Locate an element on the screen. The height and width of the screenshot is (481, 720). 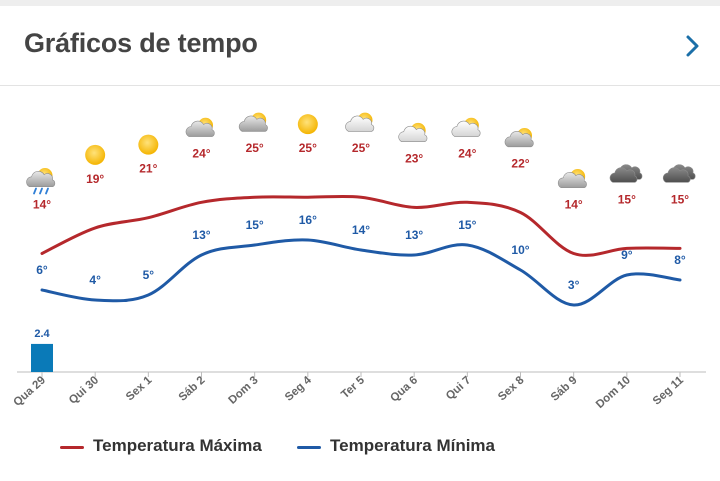
min-temp-label: 8° is located at coordinates (680, 260).